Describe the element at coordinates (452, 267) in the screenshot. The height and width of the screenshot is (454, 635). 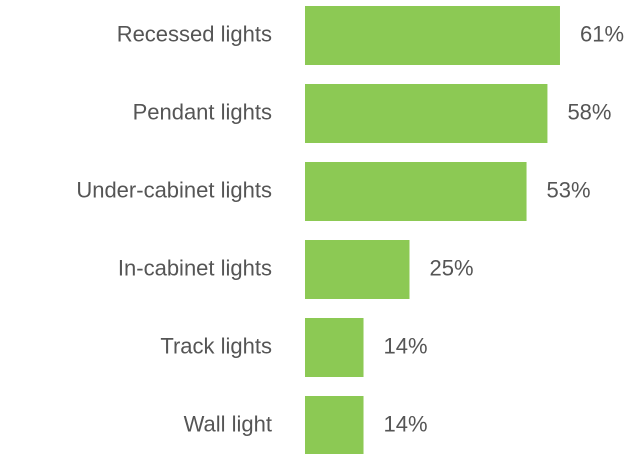
I see `value-label: 25%` at that location.